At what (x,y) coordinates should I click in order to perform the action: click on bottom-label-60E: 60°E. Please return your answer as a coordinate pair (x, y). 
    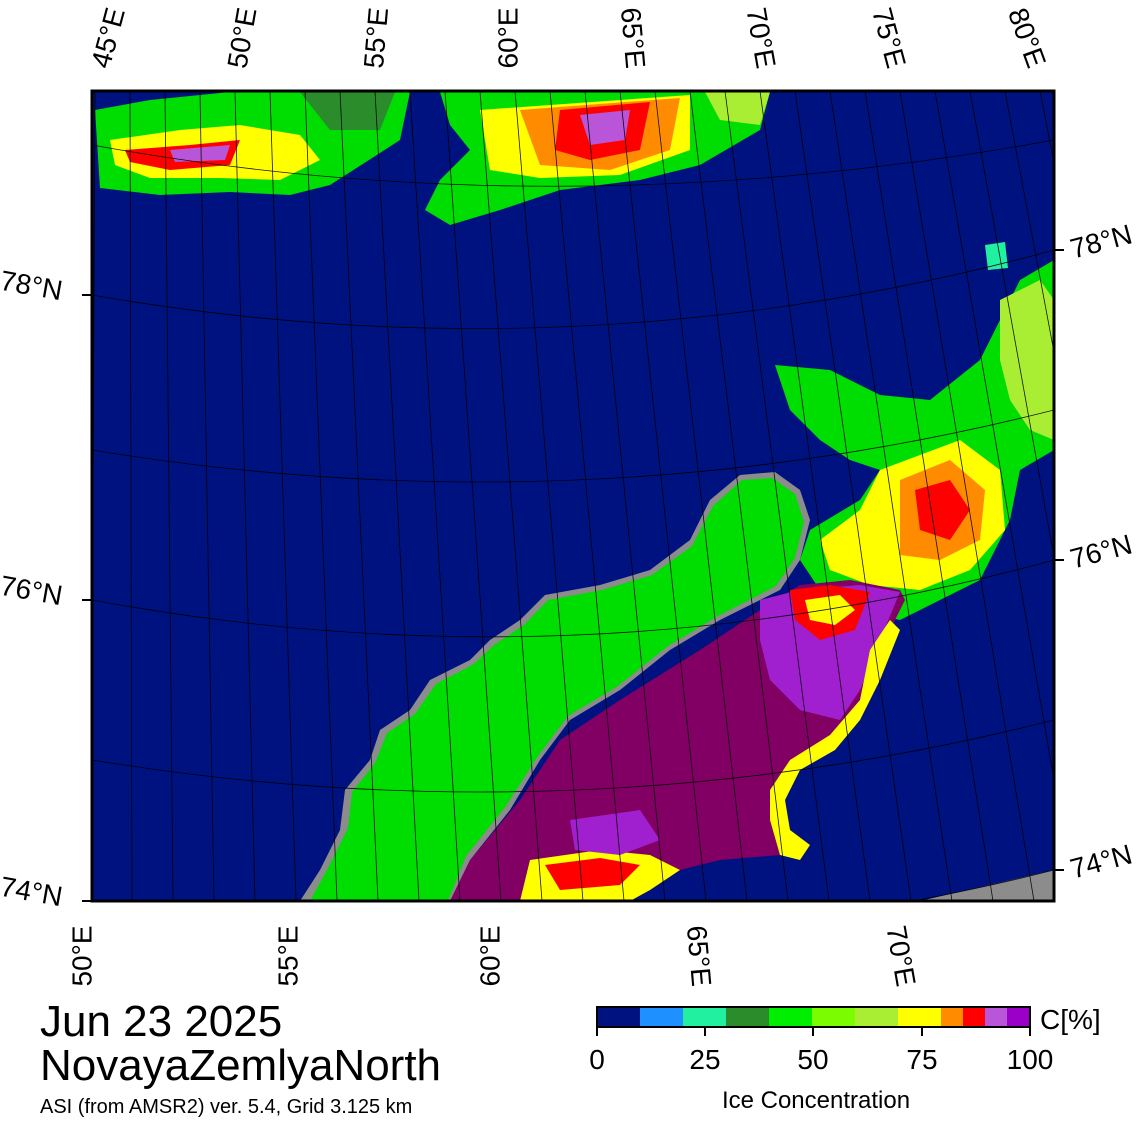
    Looking at the image, I should click on (490, 956).